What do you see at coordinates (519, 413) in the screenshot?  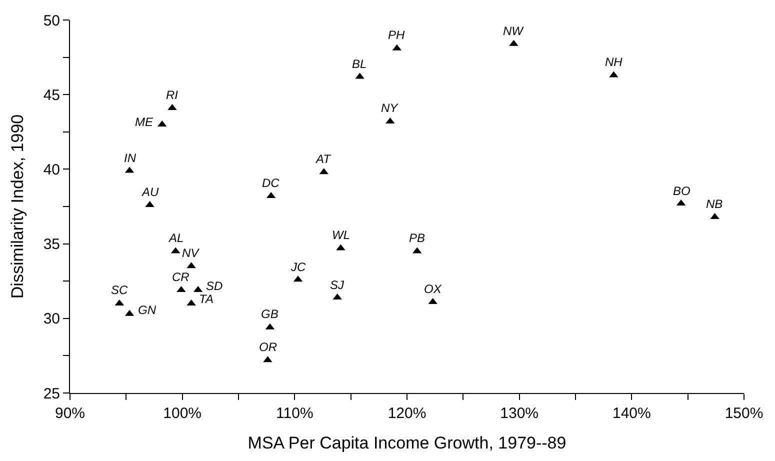 I see `x-tick-label: 130%` at bounding box center [519, 413].